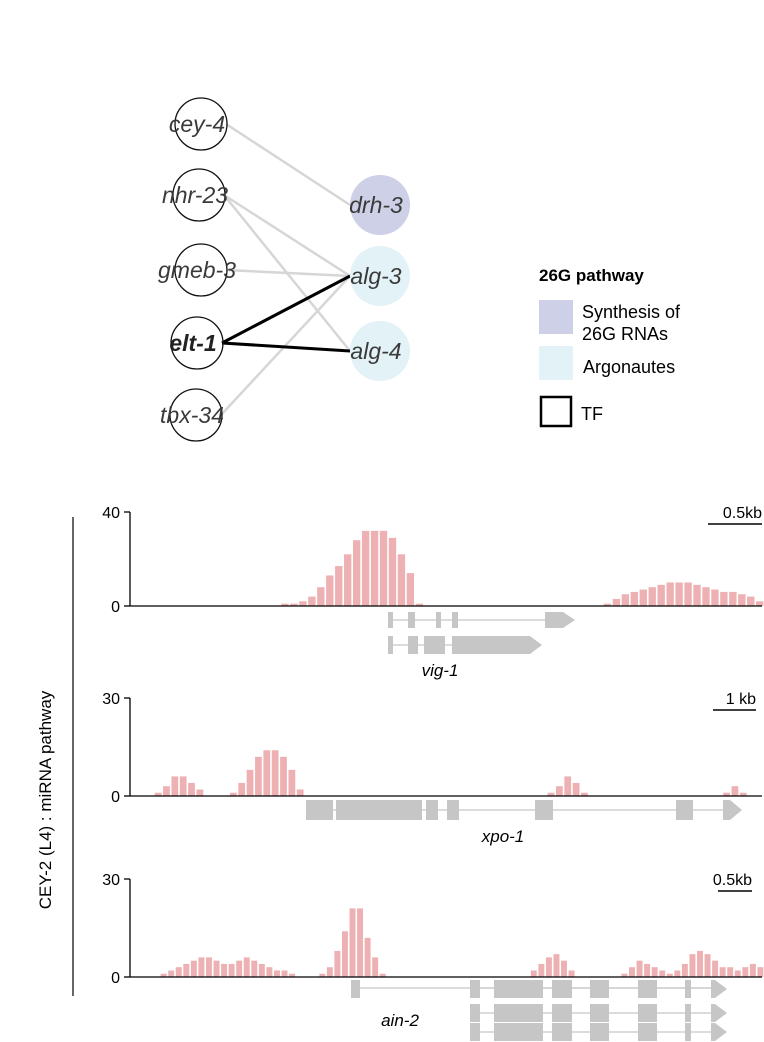 Image resolution: width=764 pixels, height=1042 pixels. What do you see at coordinates (197, 124) in the screenshot?
I see `tf-label-cey-4: cey-4` at bounding box center [197, 124].